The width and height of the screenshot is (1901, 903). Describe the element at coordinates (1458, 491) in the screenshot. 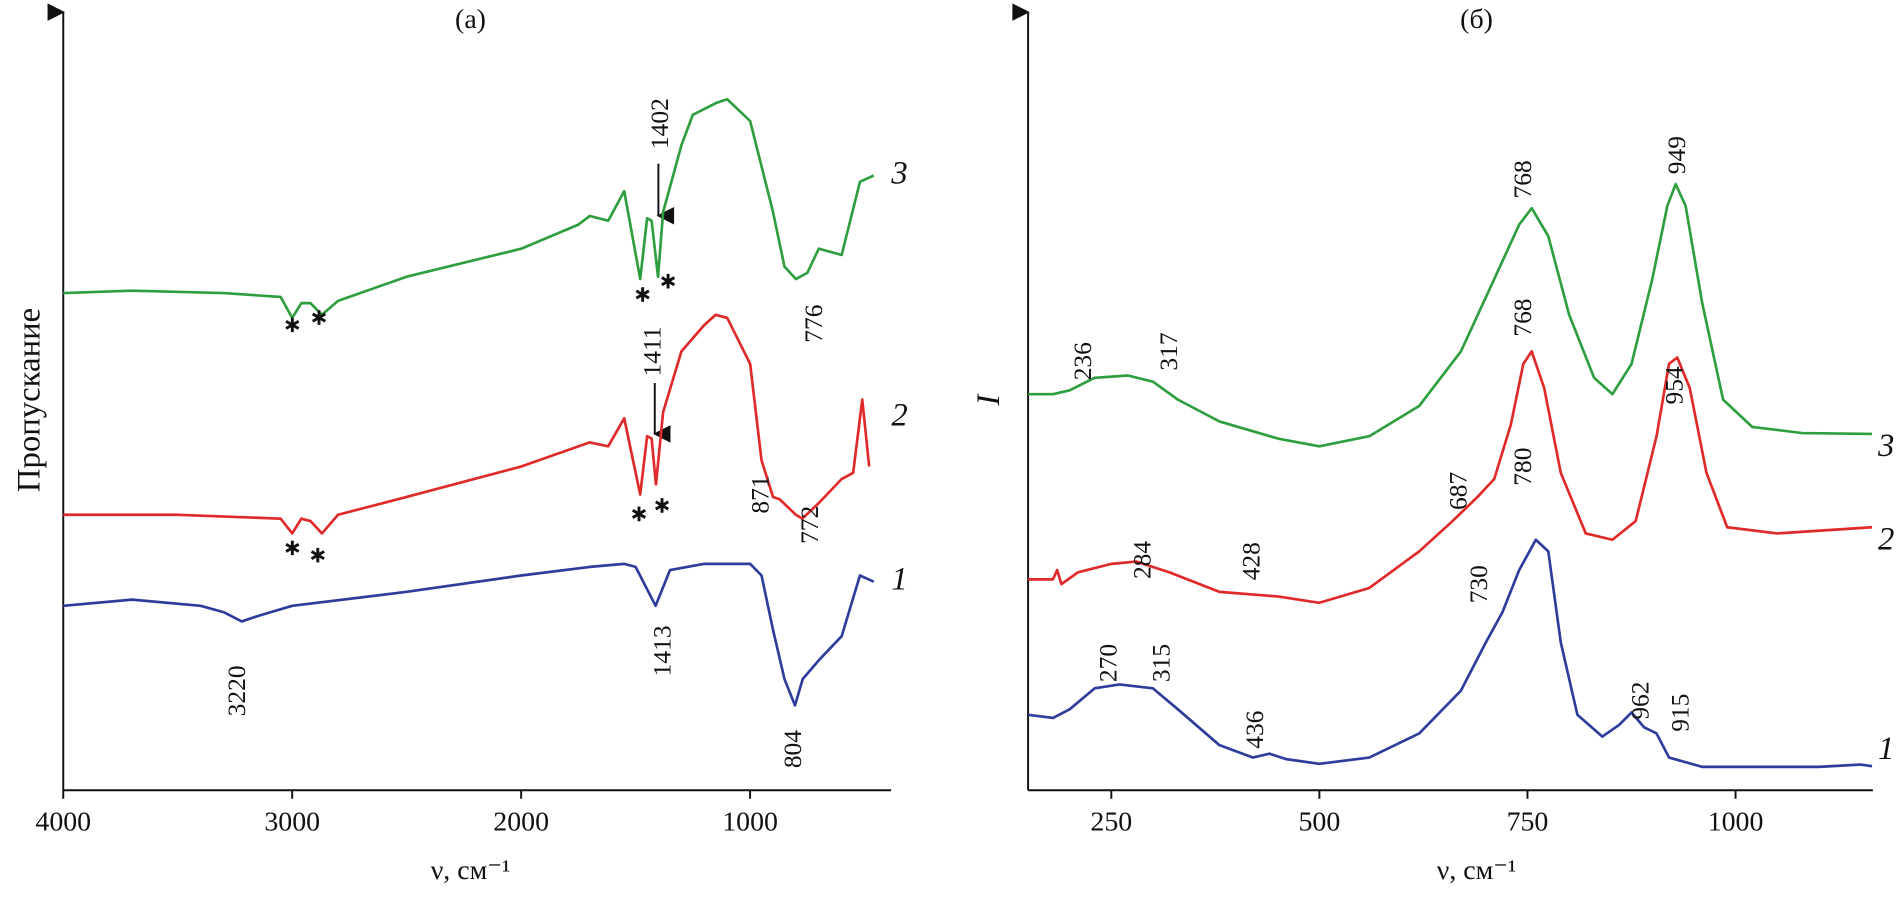

I see `peak-label: 687` at that location.